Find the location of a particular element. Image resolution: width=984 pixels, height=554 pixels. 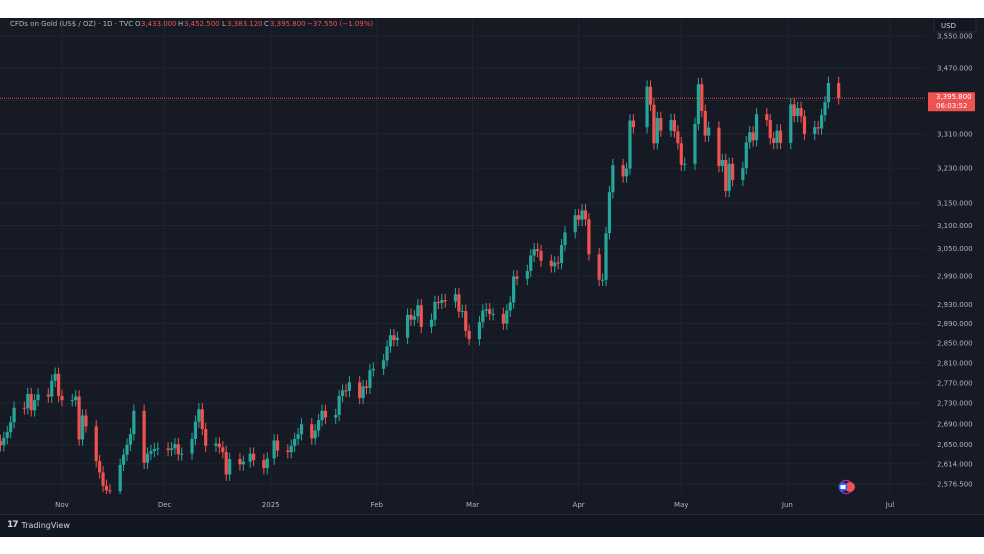

news-event-icon is located at coordinates (847, 487).